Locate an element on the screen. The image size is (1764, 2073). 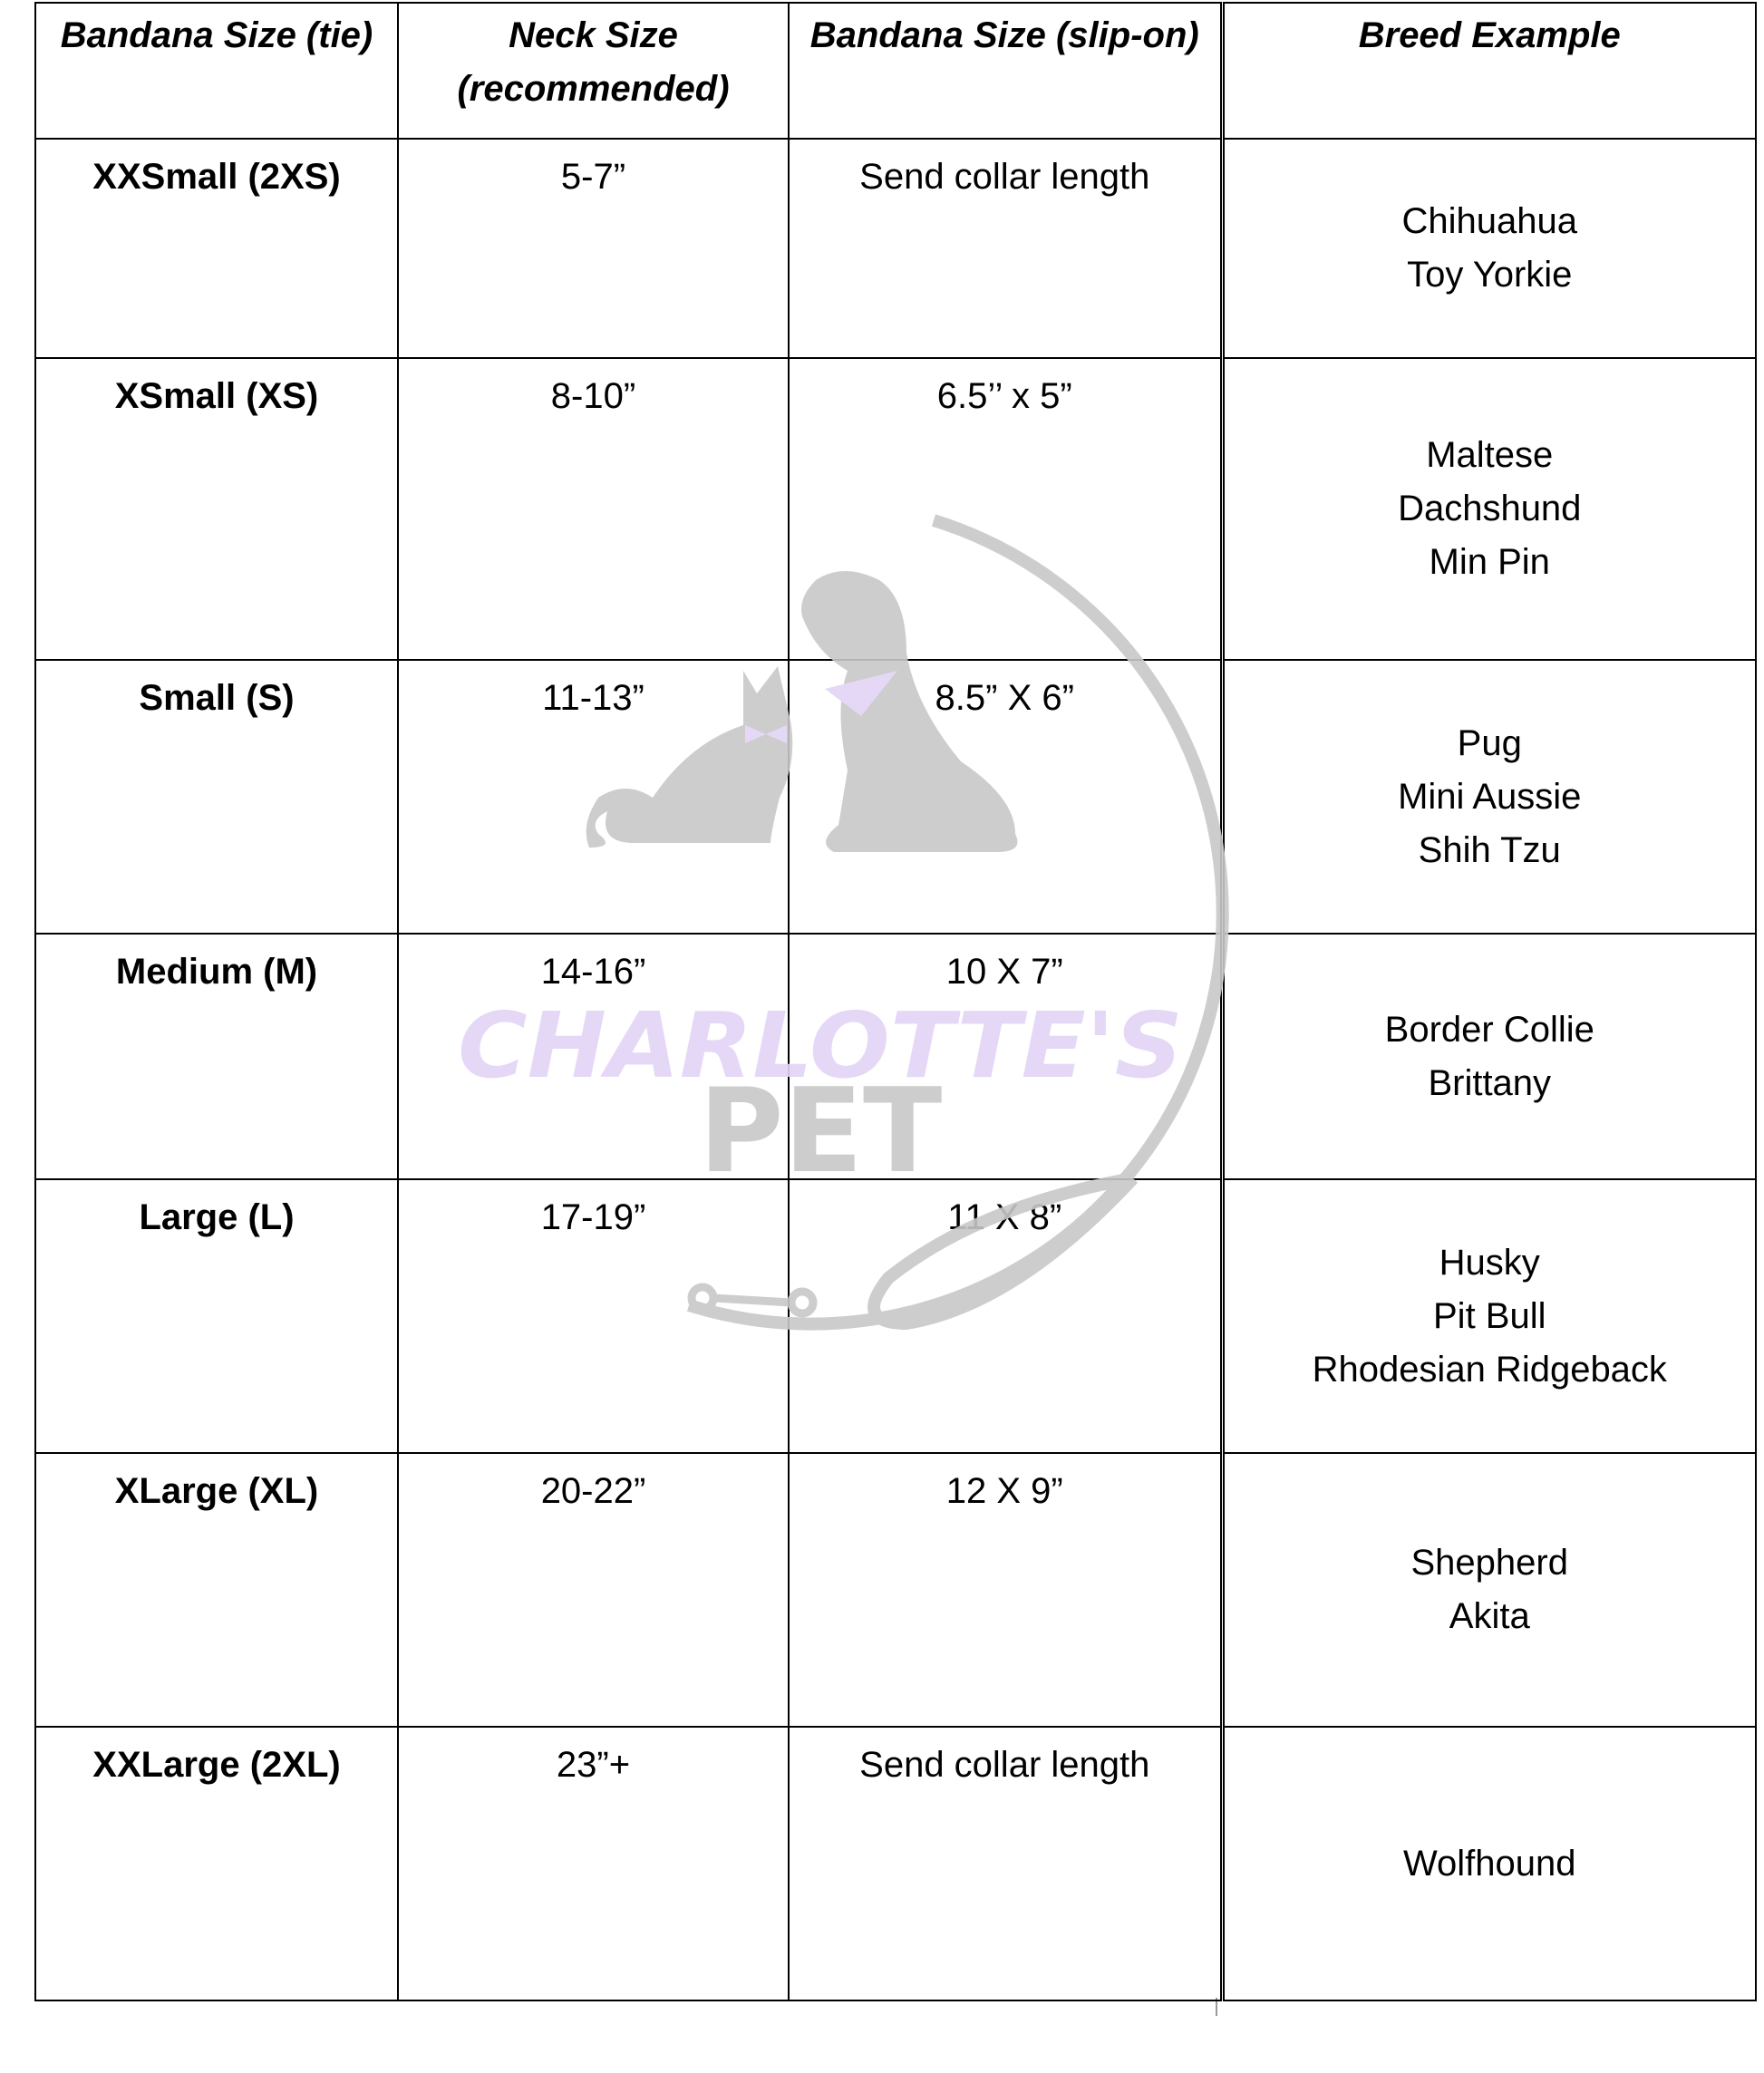
neck-cell: 8-10” is located at coordinates (593, 509).